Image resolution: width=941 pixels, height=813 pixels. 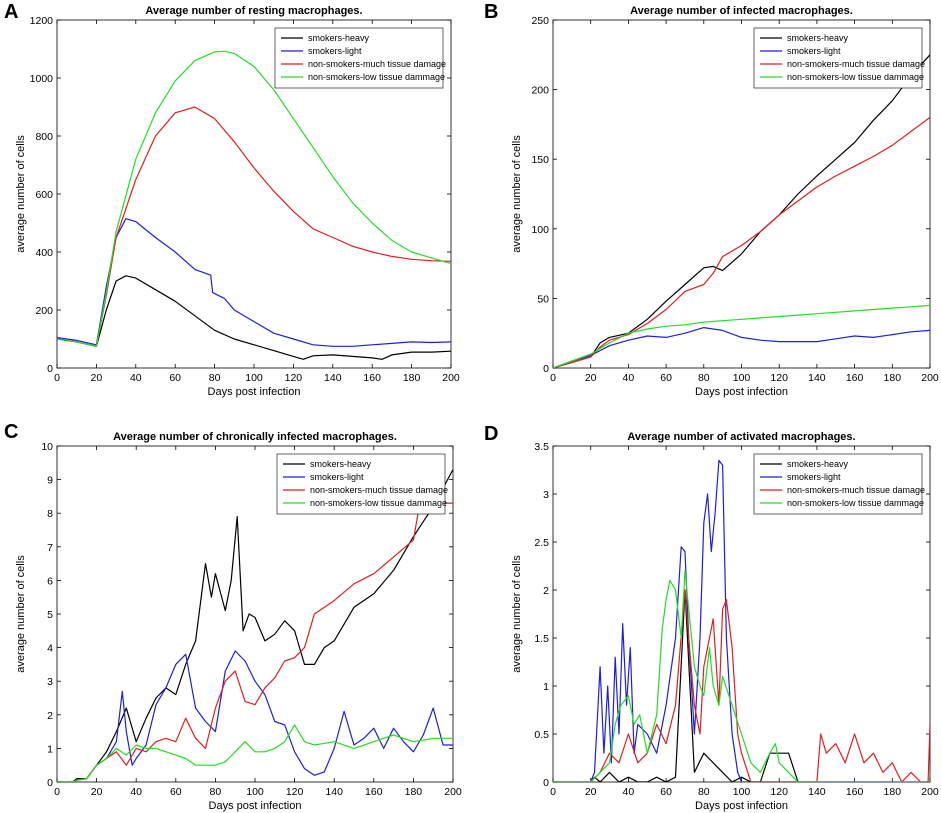 I want to click on y-tick-label: 150, so click(x=540, y=160).